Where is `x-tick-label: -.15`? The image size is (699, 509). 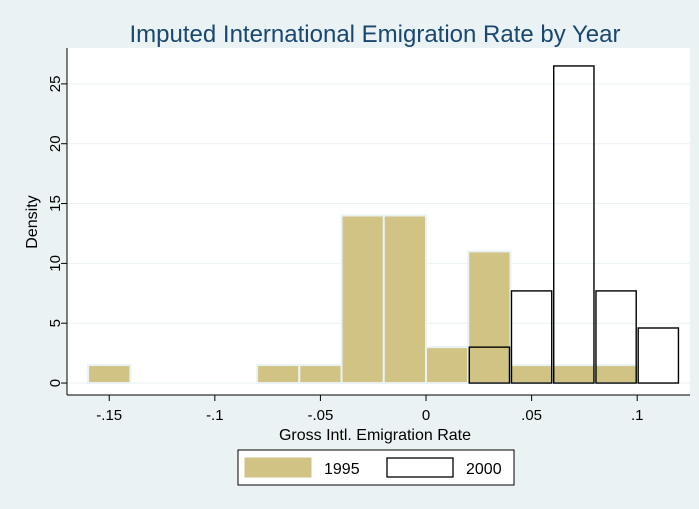
x-tick-label: -.15 is located at coordinates (109, 415).